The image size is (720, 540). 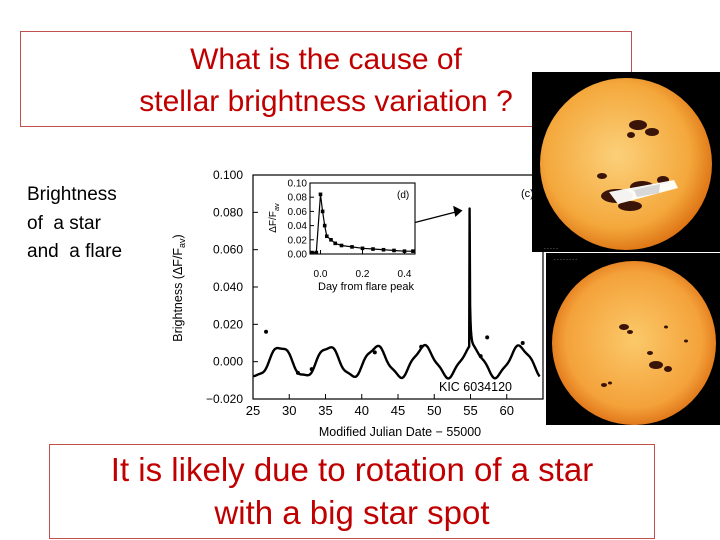 What do you see at coordinates (326, 101) in the screenshot?
I see `title-line-2: stellar brightness variation ?` at bounding box center [326, 101].